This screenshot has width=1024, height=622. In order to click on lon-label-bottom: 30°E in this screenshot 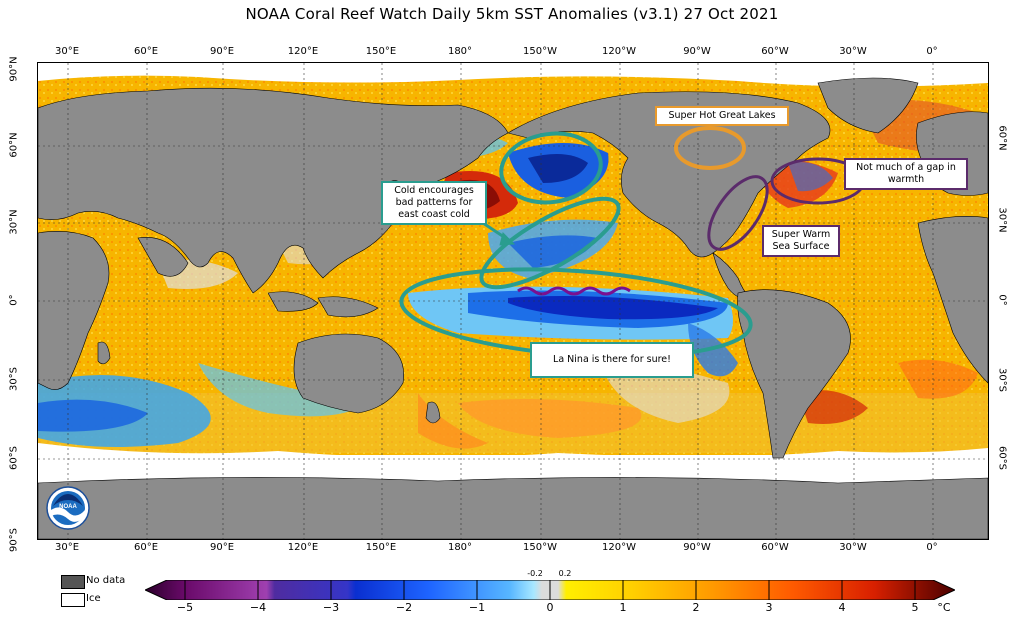, I will do `click(67, 547)`.